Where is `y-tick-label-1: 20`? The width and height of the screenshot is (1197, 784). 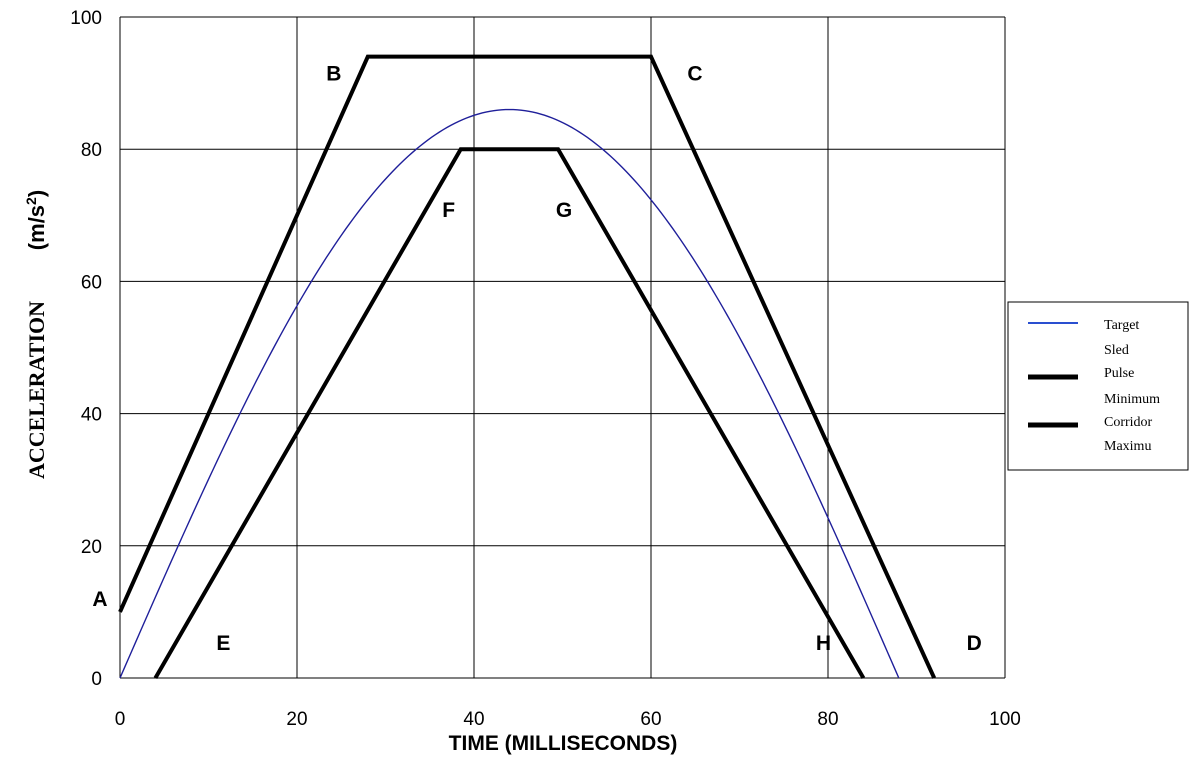
y-tick-label-1: 20 is located at coordinates (91, 547).